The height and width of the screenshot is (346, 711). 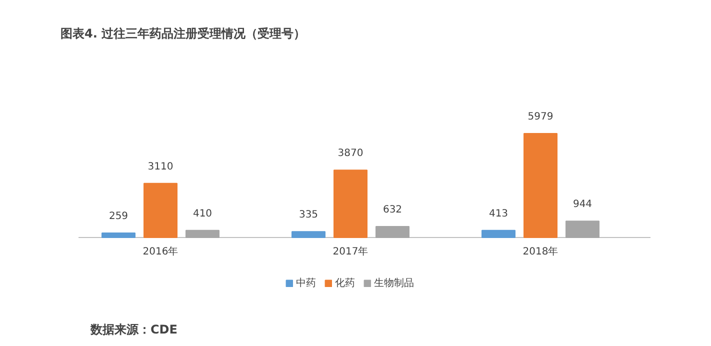 I want to click on source-note: 数据来源：CDE, so click(x=134, y=329).